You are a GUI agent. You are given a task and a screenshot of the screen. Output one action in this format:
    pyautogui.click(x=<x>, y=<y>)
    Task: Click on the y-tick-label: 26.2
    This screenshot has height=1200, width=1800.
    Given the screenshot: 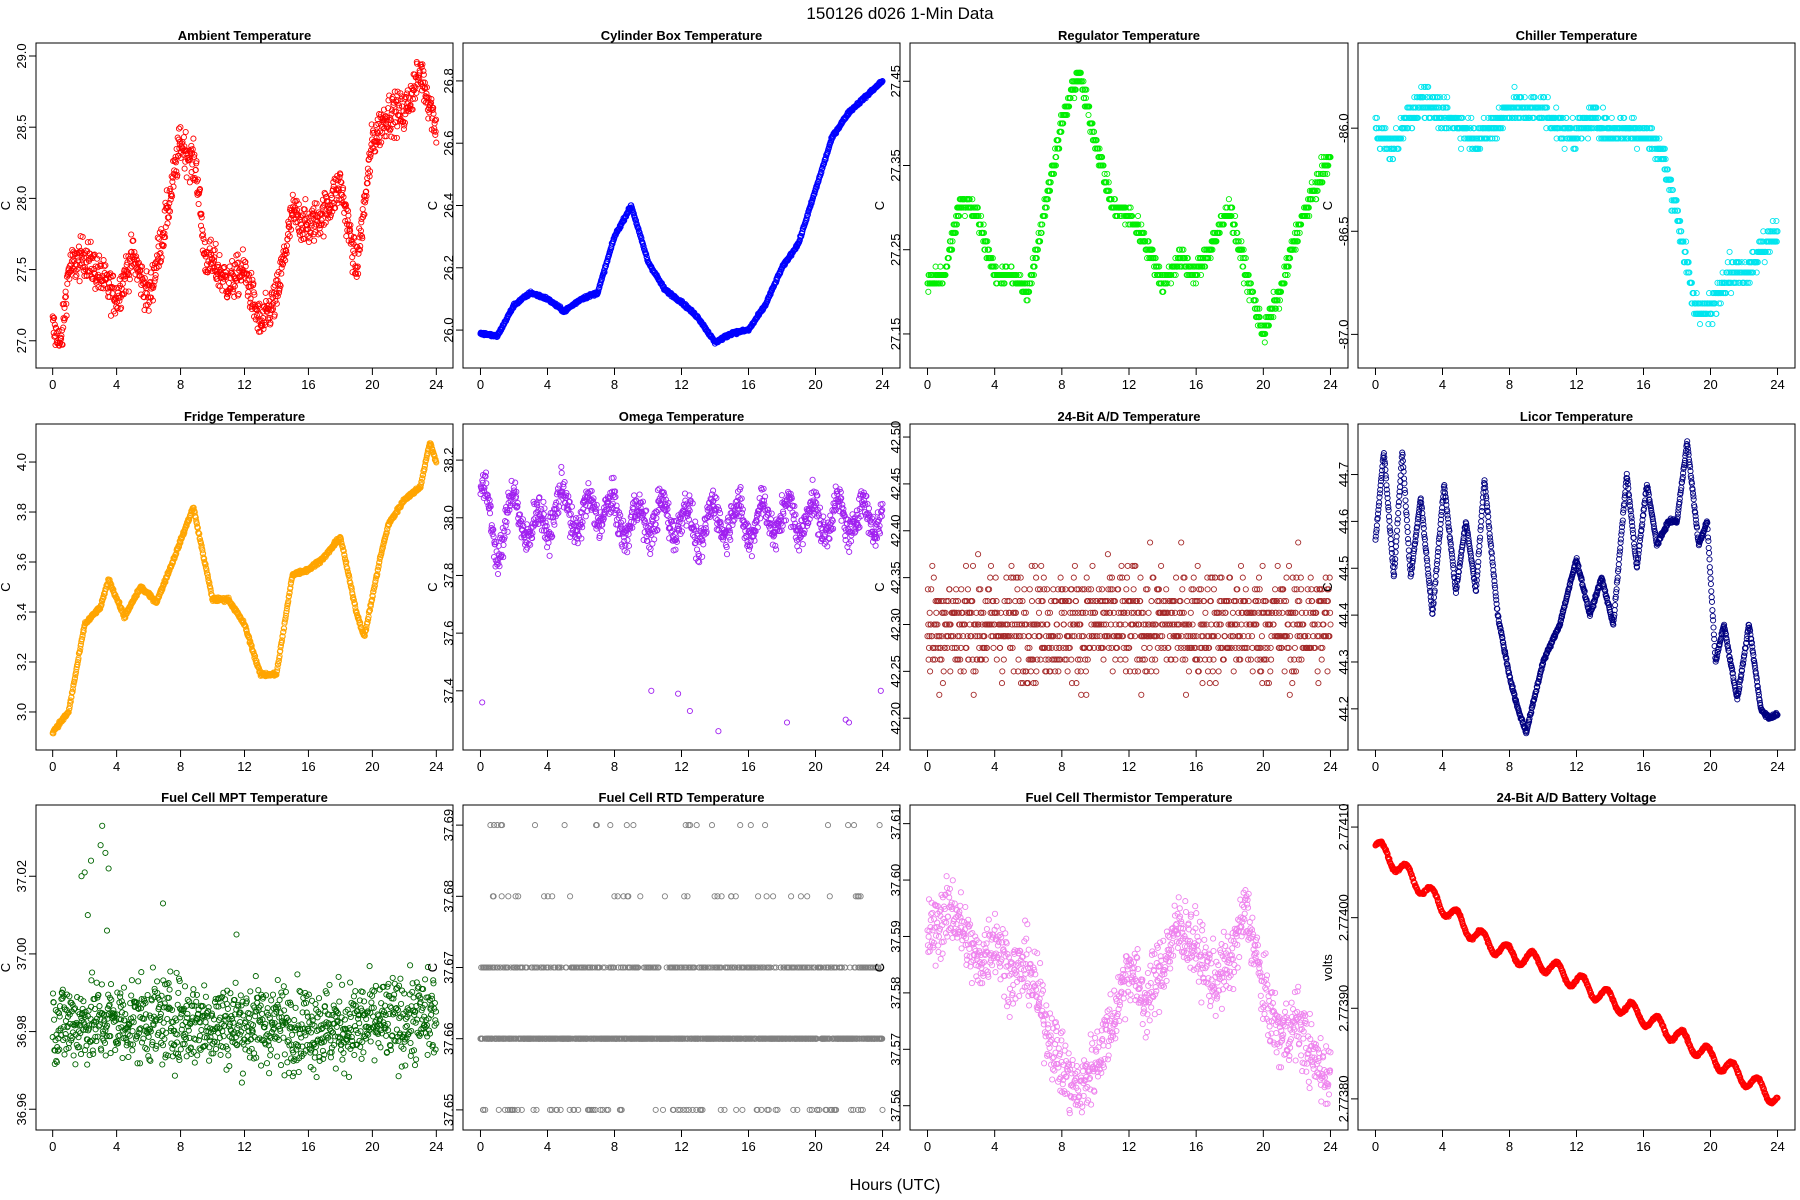 What is the action you would take?
    pyautogui.click(x=448, y=267)
    